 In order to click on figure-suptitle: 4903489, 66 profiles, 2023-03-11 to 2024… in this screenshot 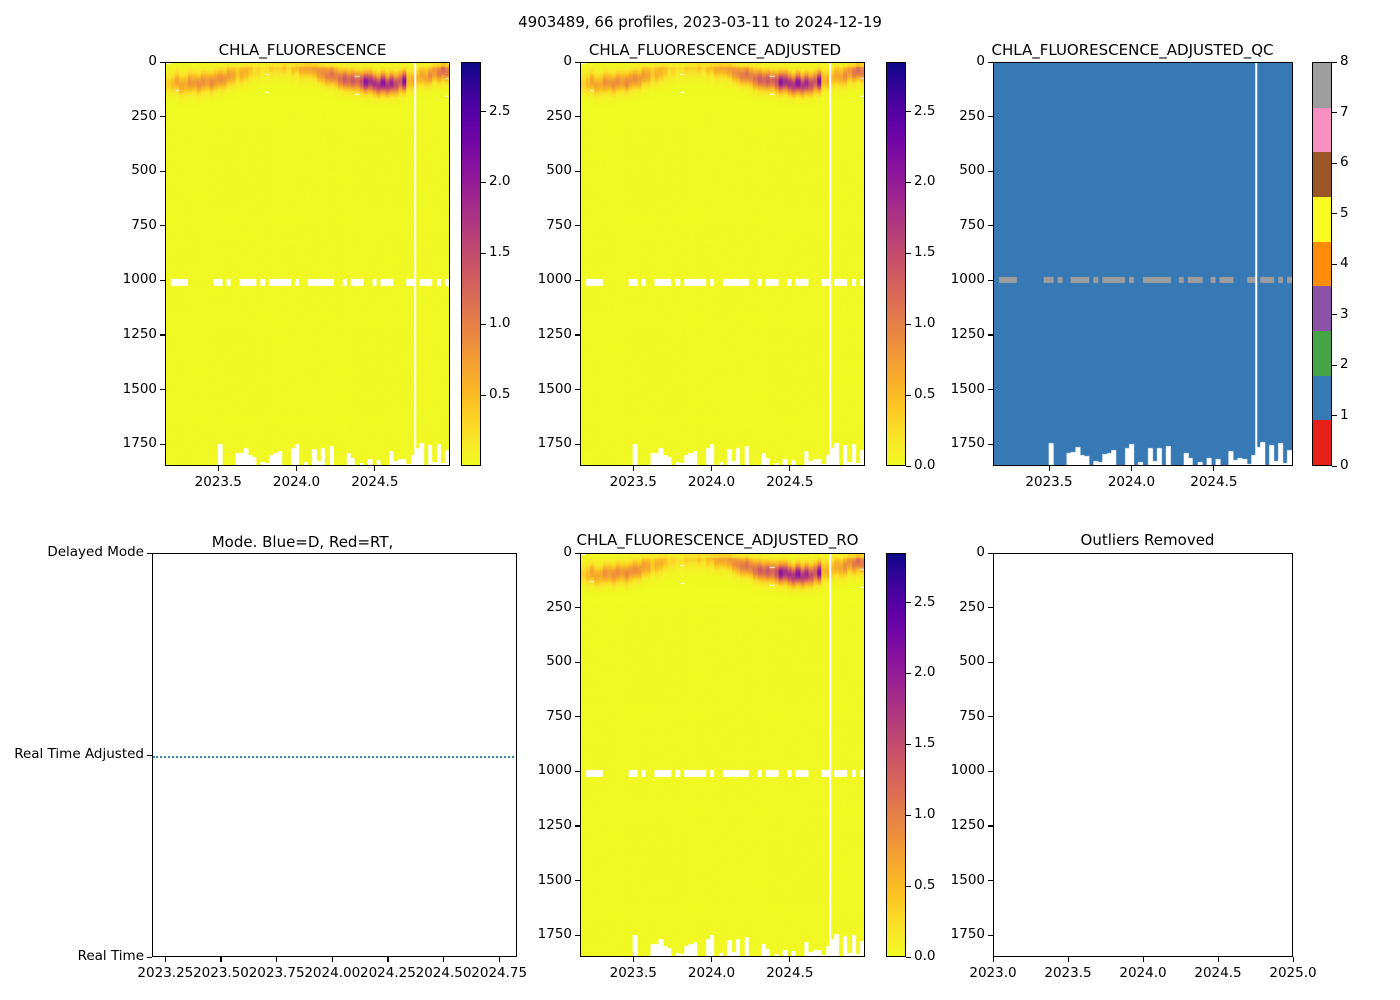, I will do `click(700, 22)`.